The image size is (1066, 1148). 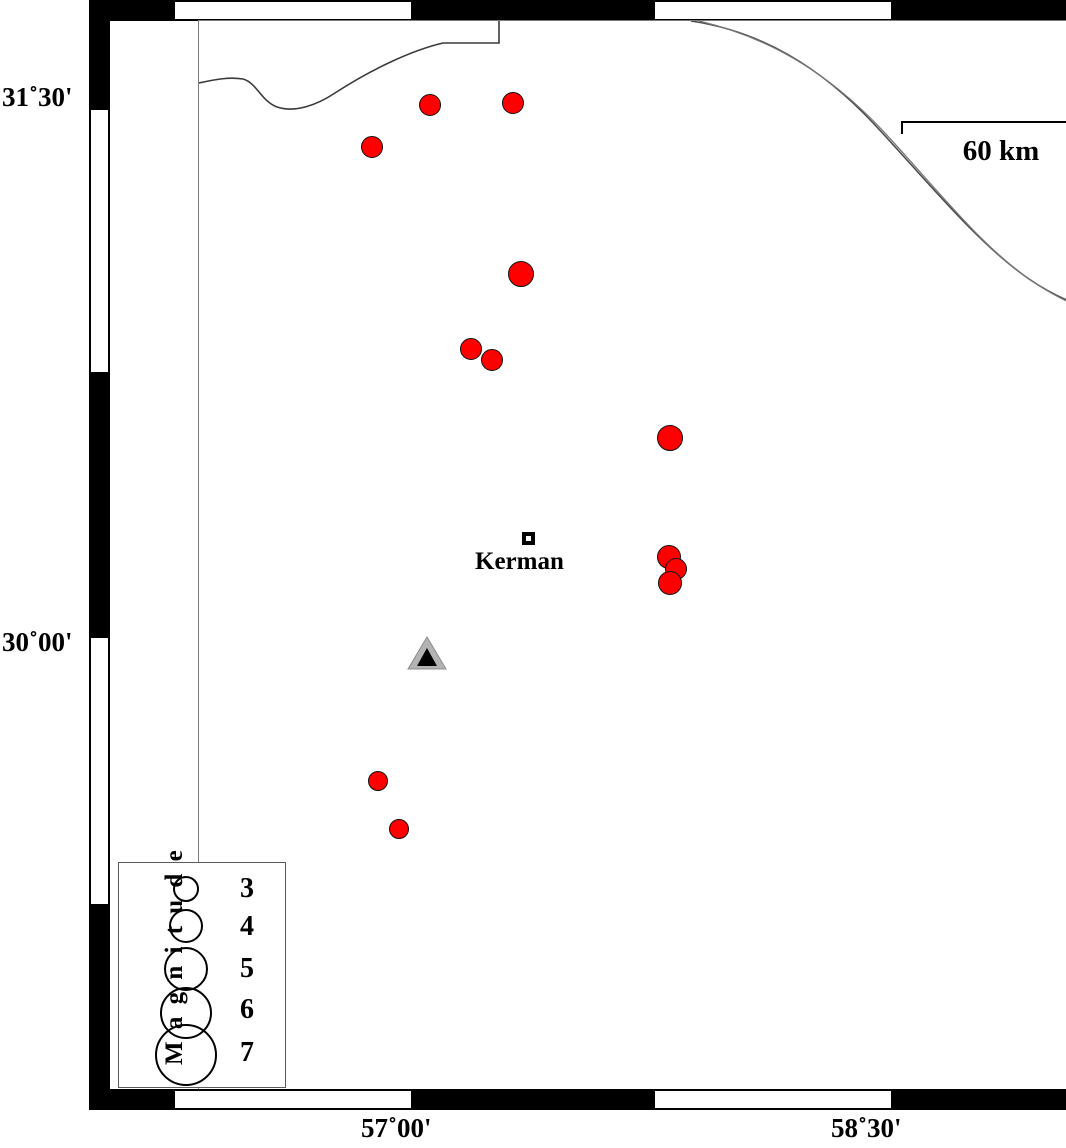 What do you see at coordinates (1001, 151) in the screenshot?
I see `scale-bar-label: 60 km` at bounding box center [1001, 151].